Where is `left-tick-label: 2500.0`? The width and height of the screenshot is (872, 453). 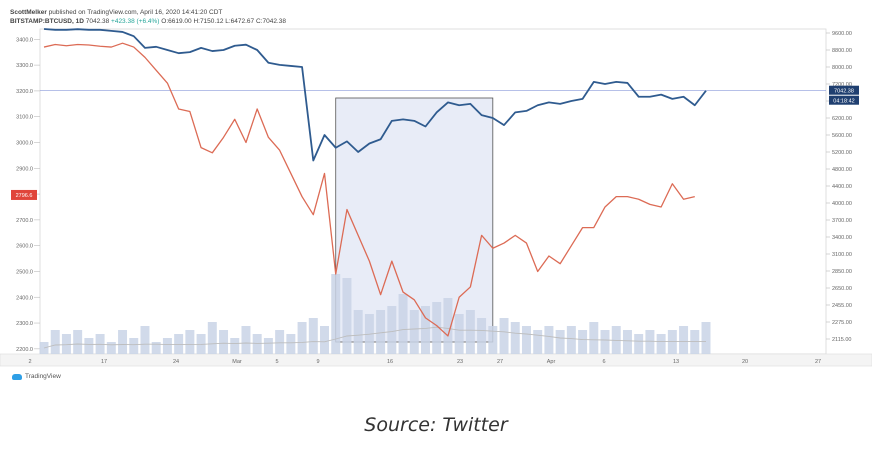
left-tick-label: 2500.0 is located at coordinates (24, 272).